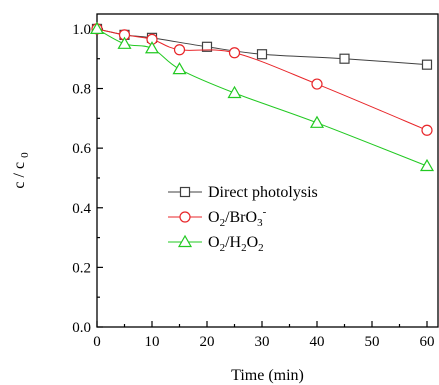 This screenshot has width=439, height=385. I want to click on legend-entry: Direct photolysis, so click(243, 192).